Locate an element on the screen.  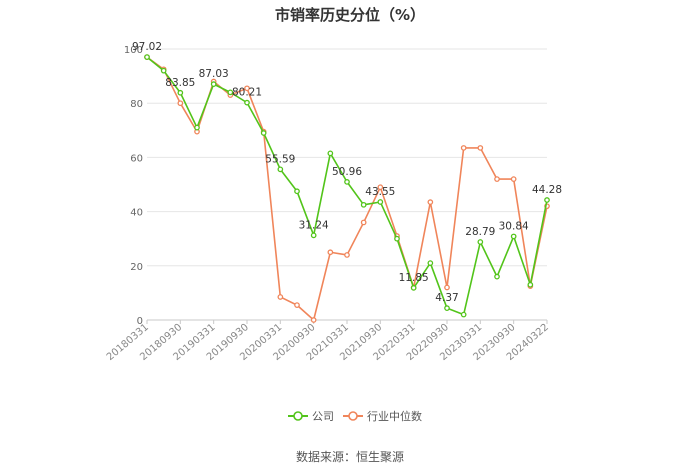
data-label: 87.03 is located at coordinates (214, 74).